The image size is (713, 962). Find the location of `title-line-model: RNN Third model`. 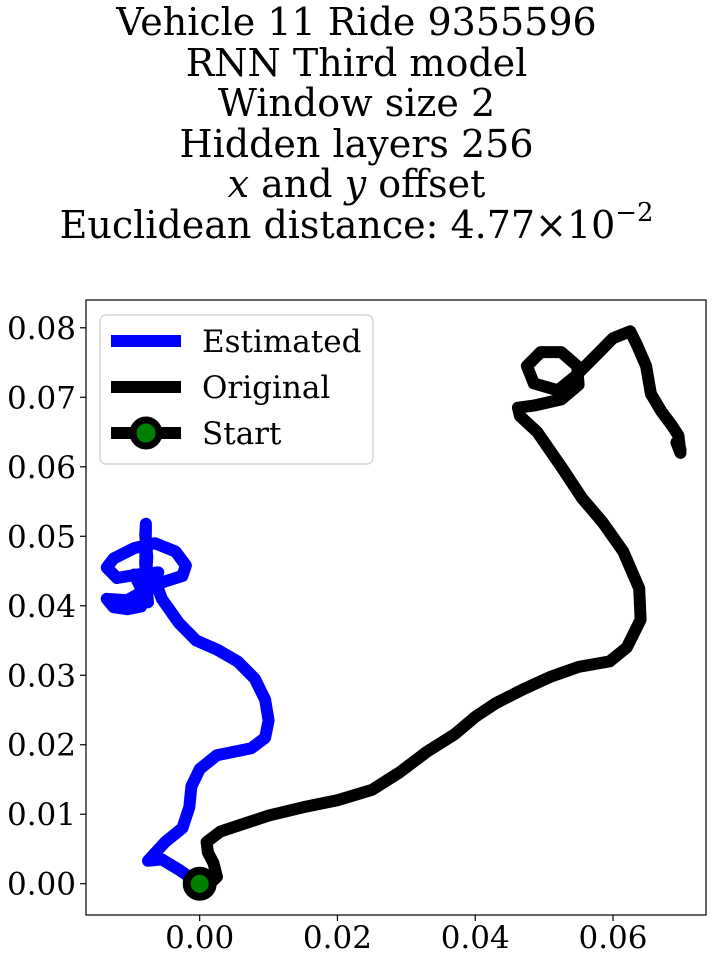

title-line-model: RNN Third model is located at coordinates (356, 62).